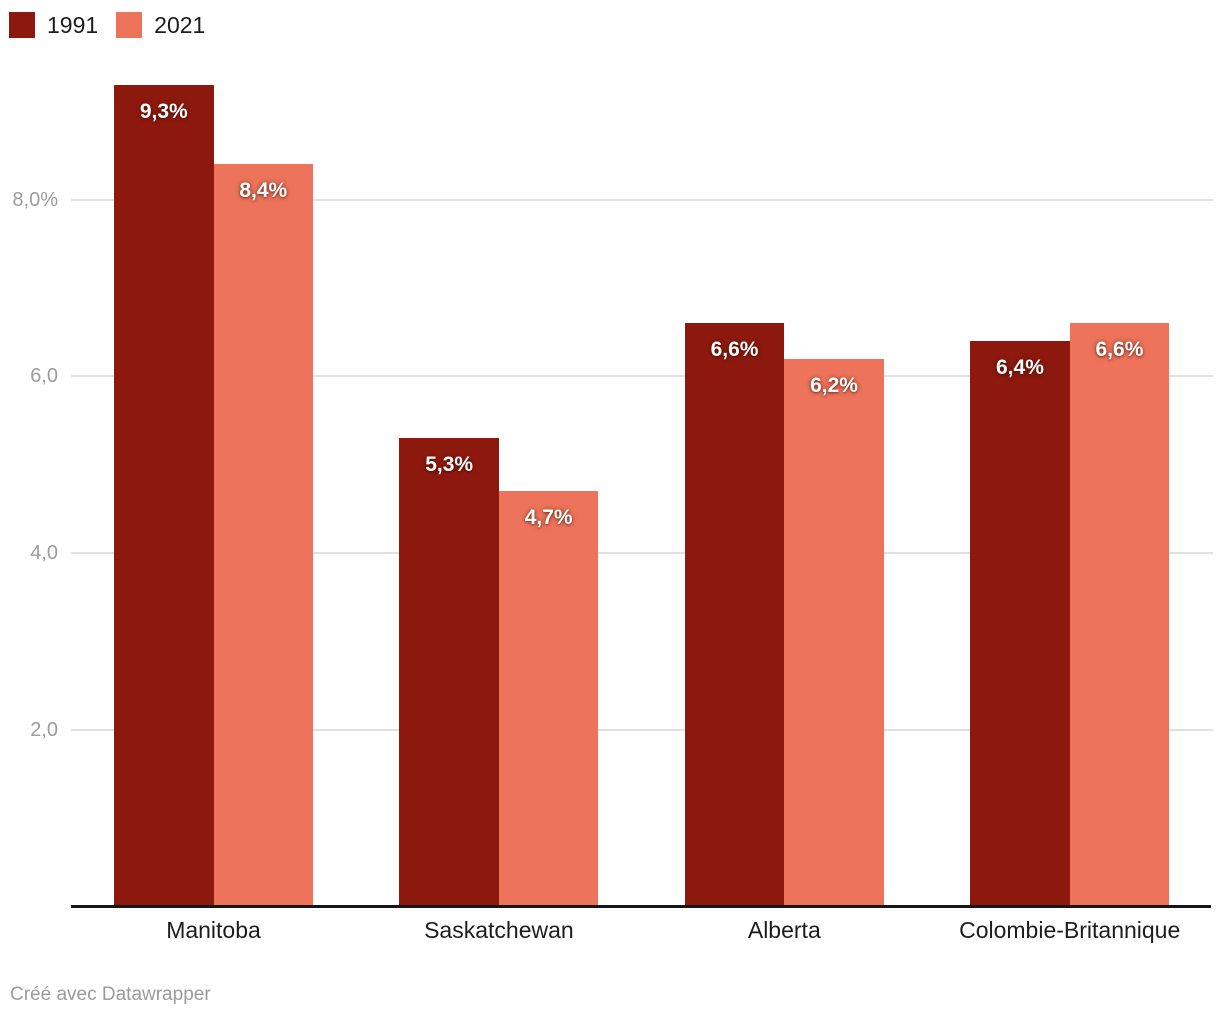 The height and width of the screenshot is (1020, 1220). What do you see at coordinates (164, 494) in the screenshot?
I see `bar-1991-manitoba: 9,3%` at bounding box center [164, 494].